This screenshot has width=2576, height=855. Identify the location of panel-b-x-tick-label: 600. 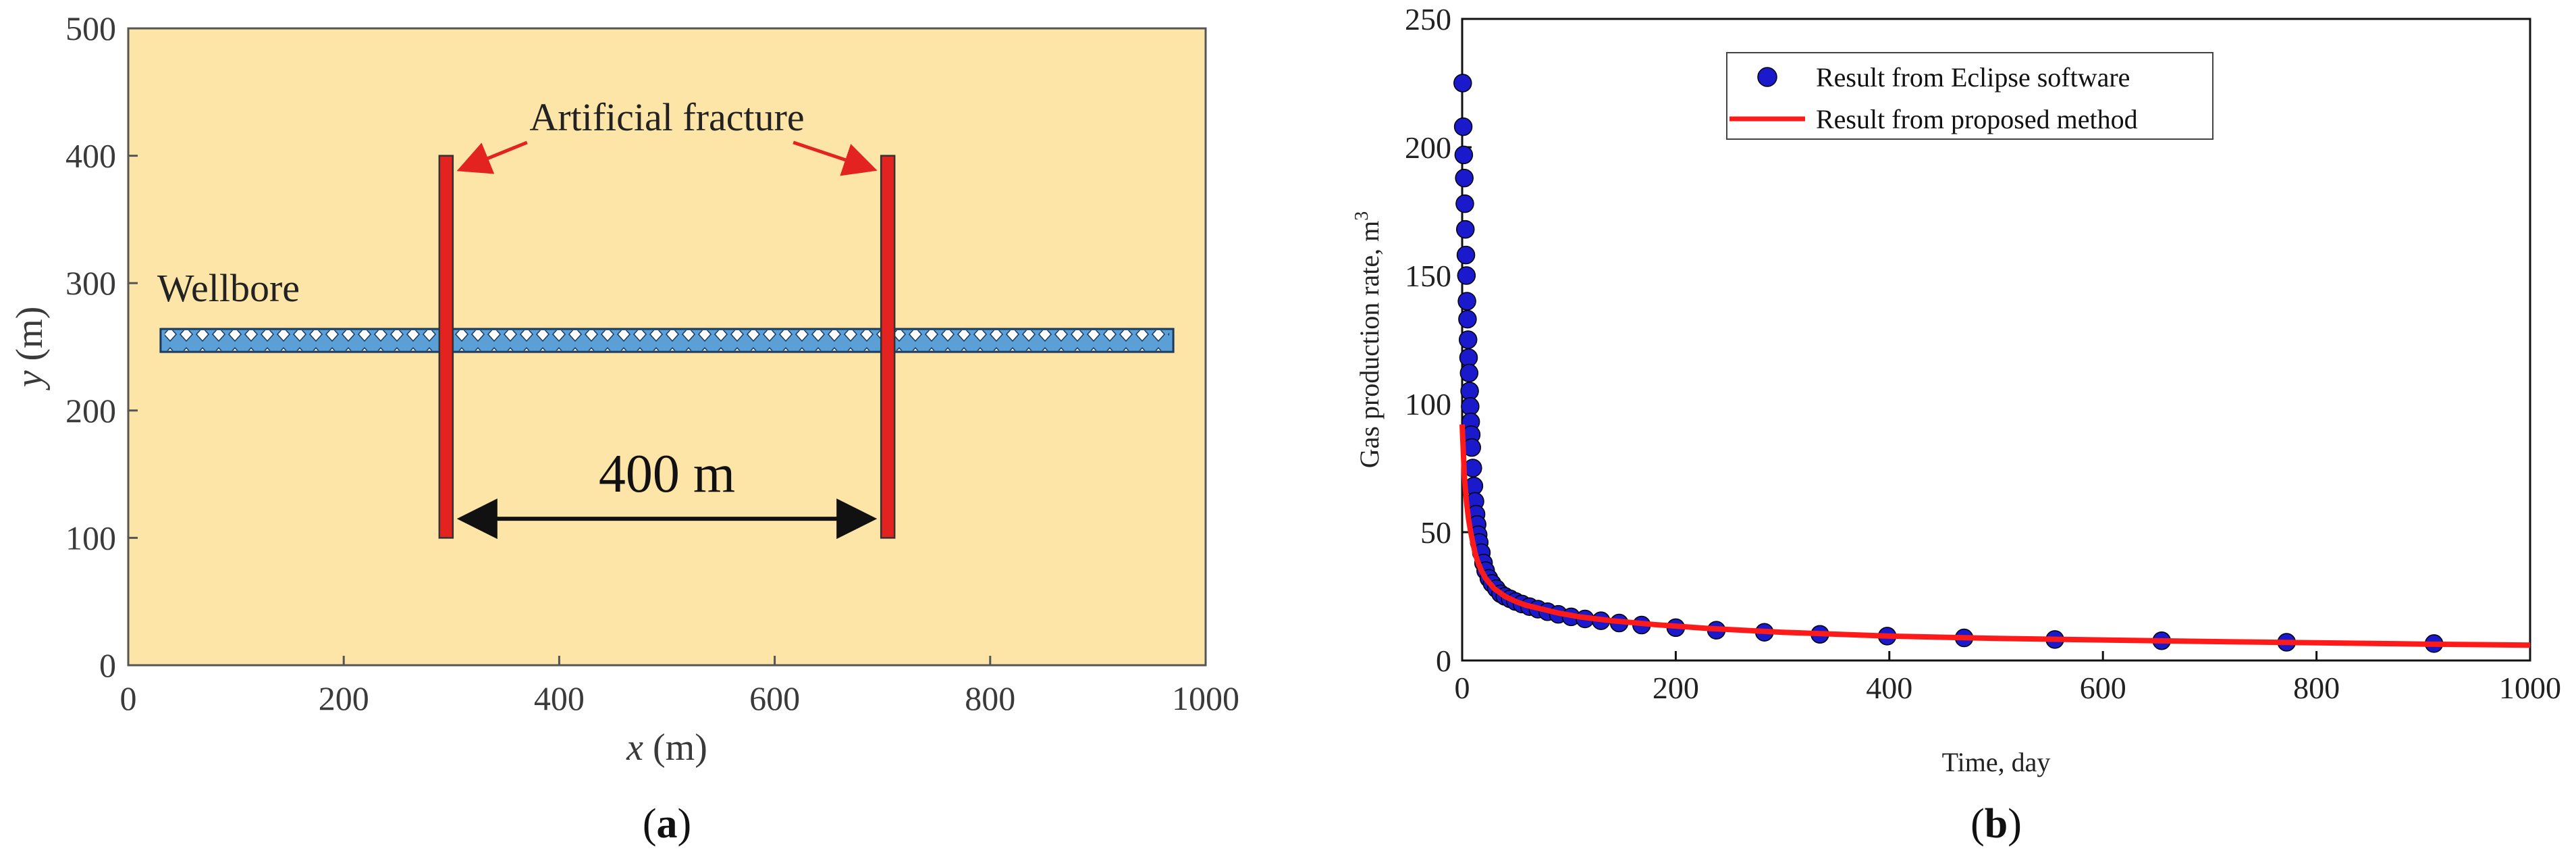
(2103, 688).